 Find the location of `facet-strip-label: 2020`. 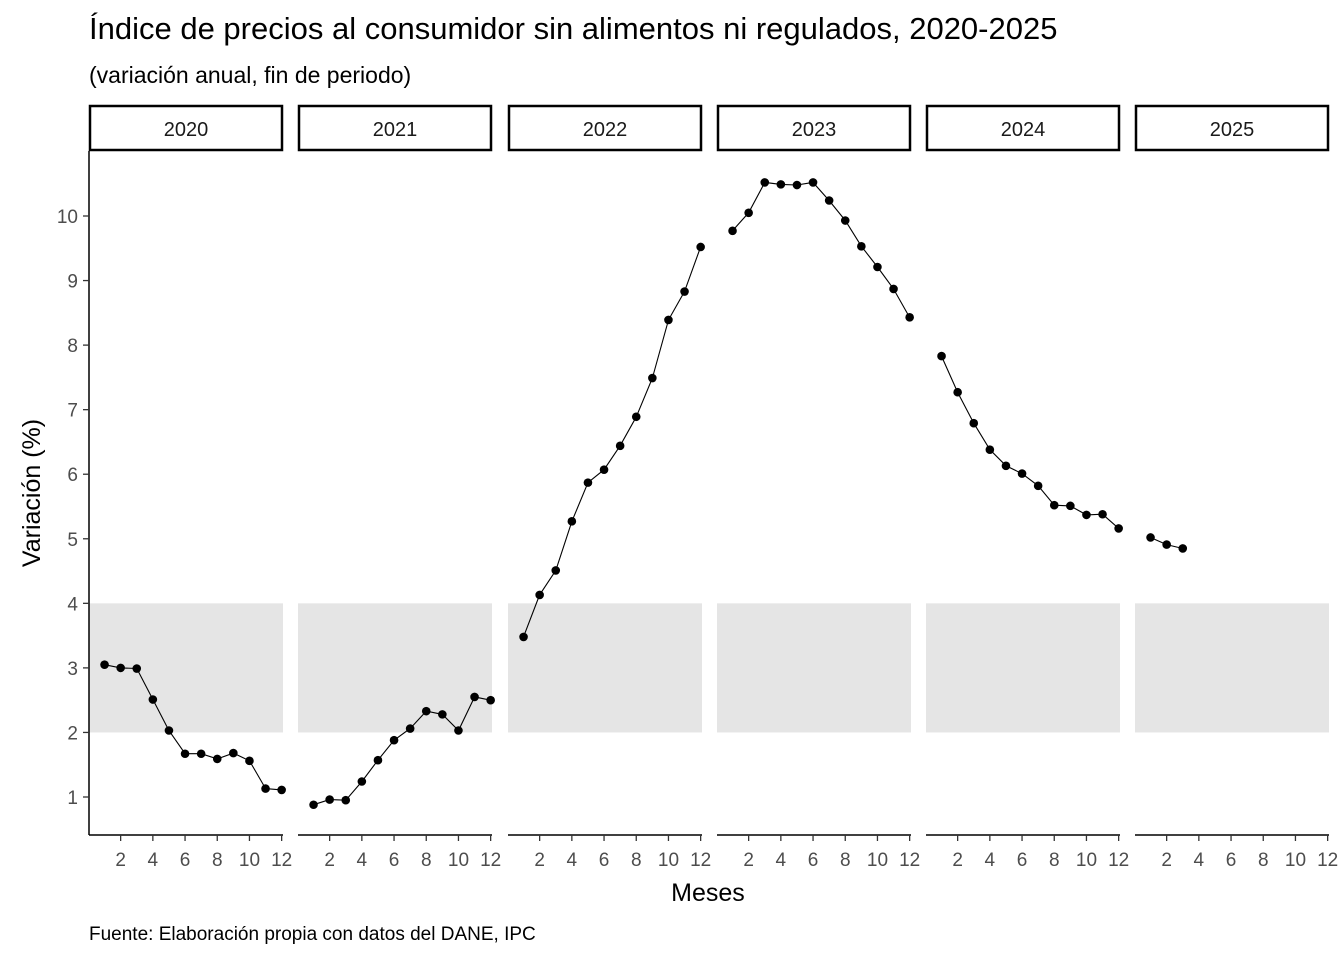

facet-strip-label: 2020 is located at coordinates (186, 130).